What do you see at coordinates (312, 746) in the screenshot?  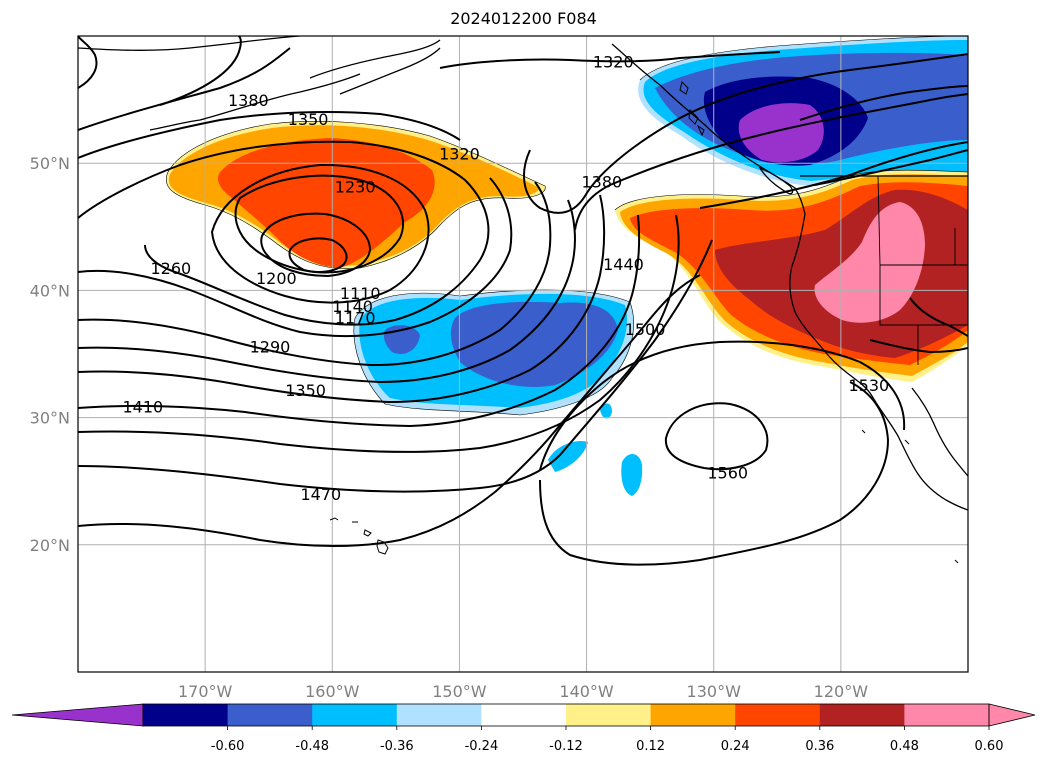 I see `colorbar-tick-label: -0.48` at bounding box center [312, 746].